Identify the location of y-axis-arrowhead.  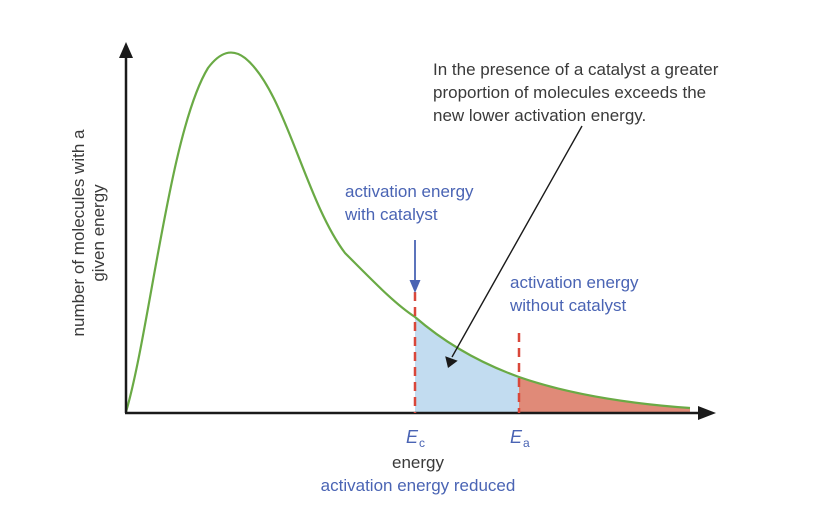
(126, 50).